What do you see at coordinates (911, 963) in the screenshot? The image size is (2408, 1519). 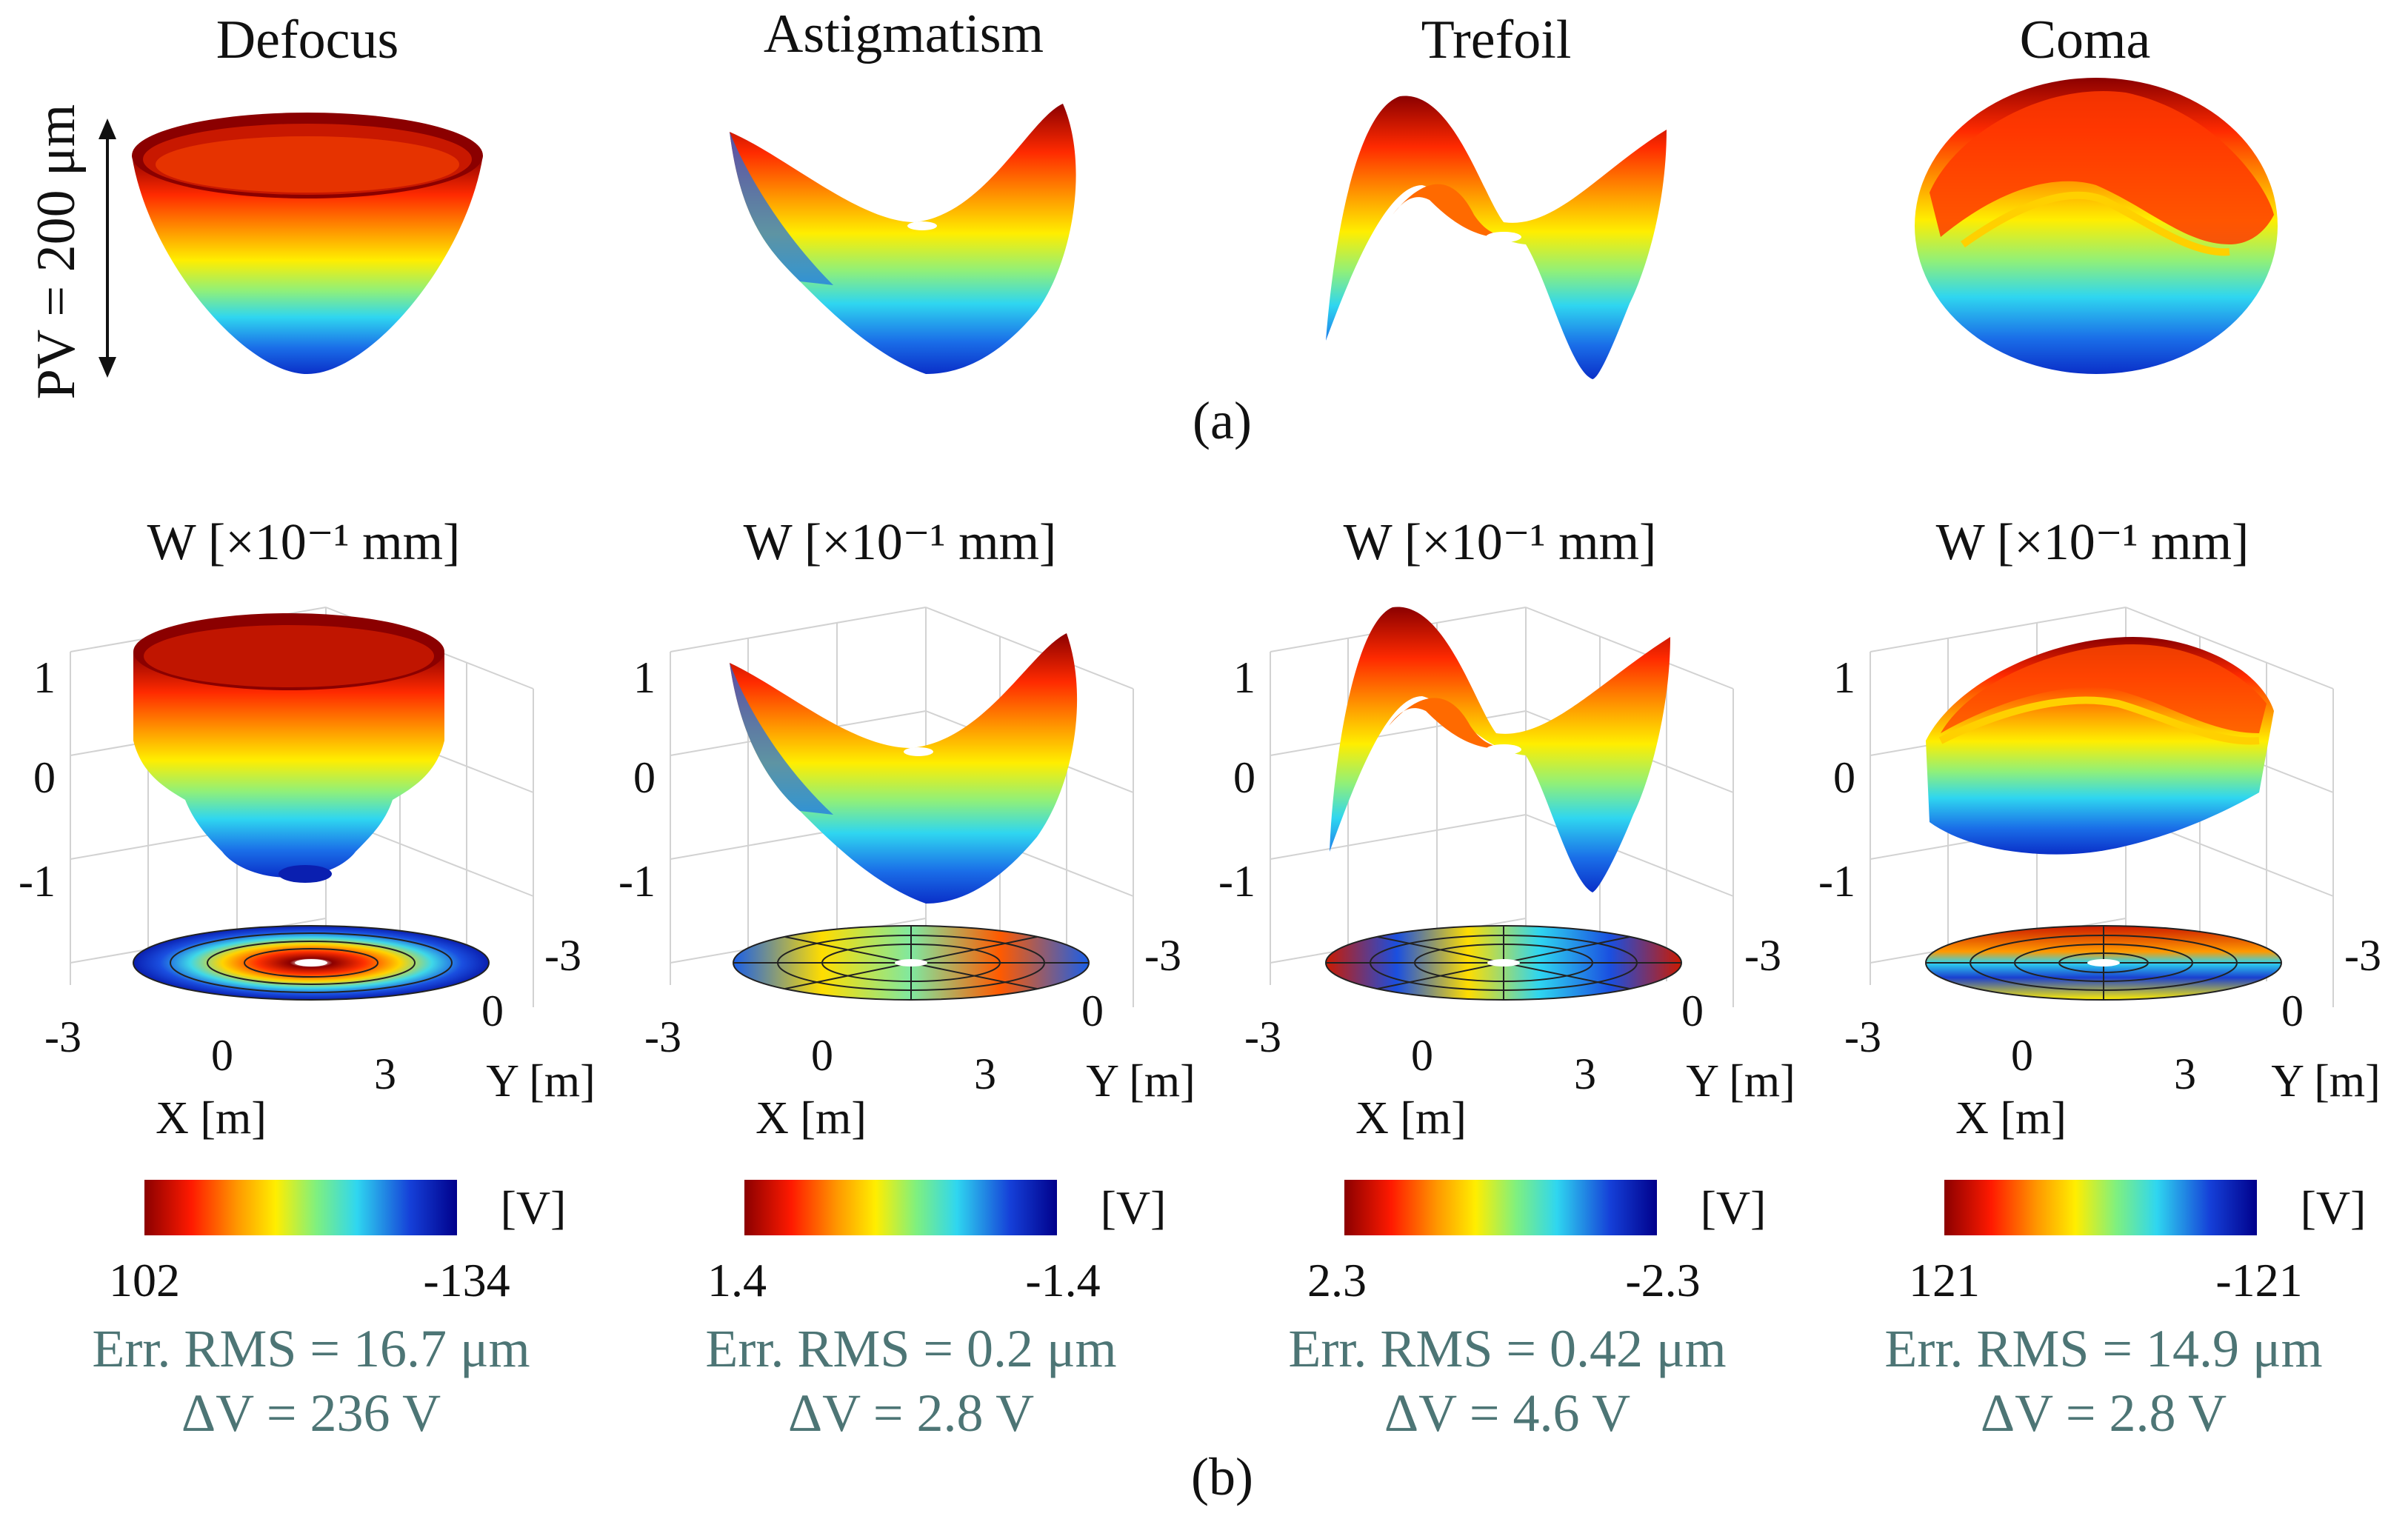 I see `astigmatism-disc` at bounding box center [911, 963].